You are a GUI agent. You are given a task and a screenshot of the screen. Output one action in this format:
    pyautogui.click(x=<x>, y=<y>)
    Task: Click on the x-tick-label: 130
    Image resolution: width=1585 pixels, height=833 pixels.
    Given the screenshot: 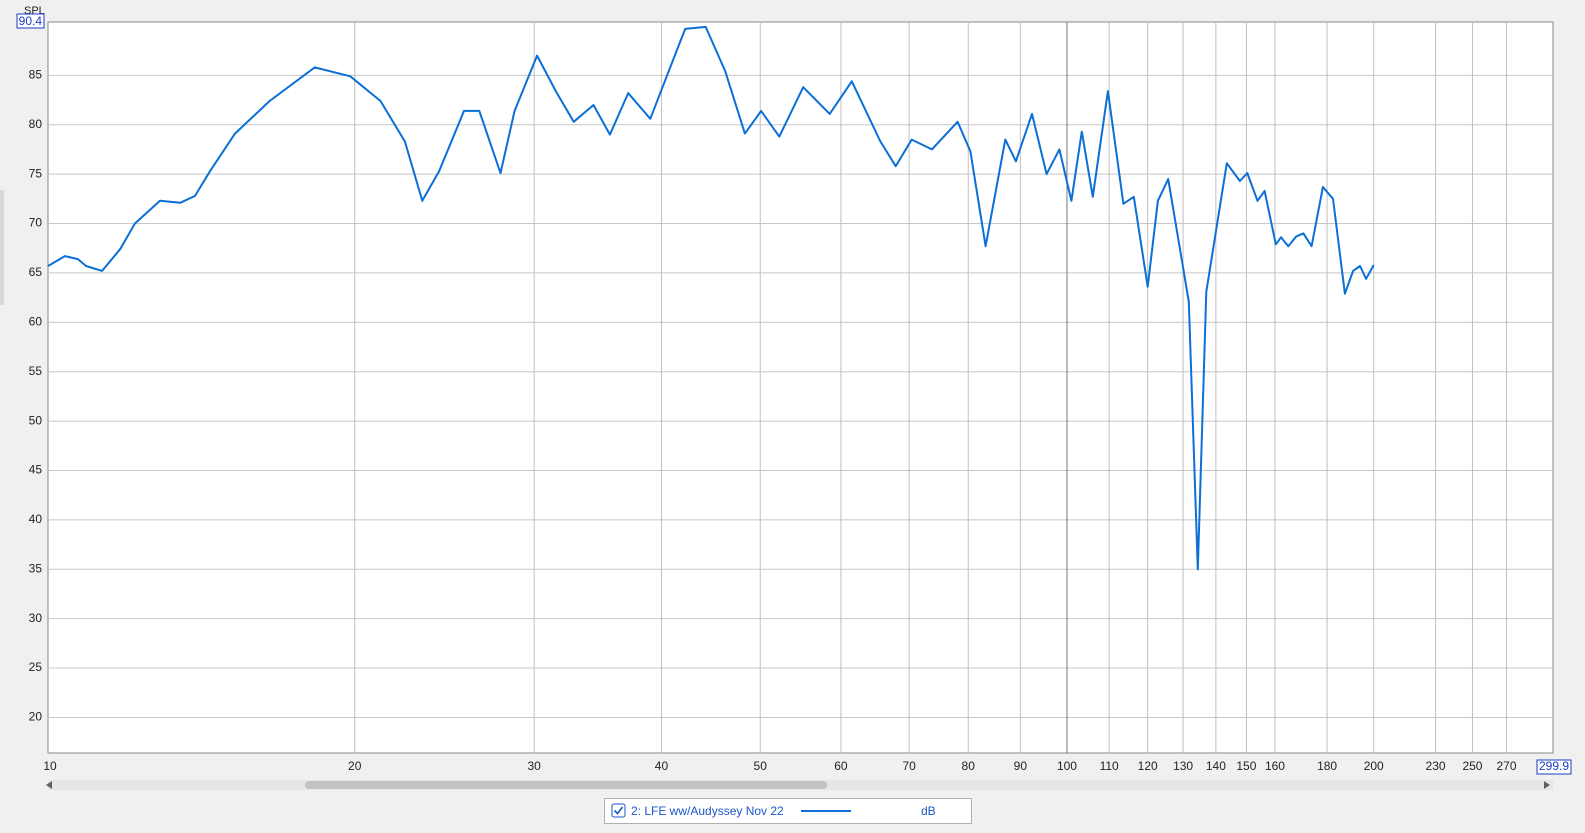 What is the action you would take?
    pyautogui.click(x=1183, y=766)
    